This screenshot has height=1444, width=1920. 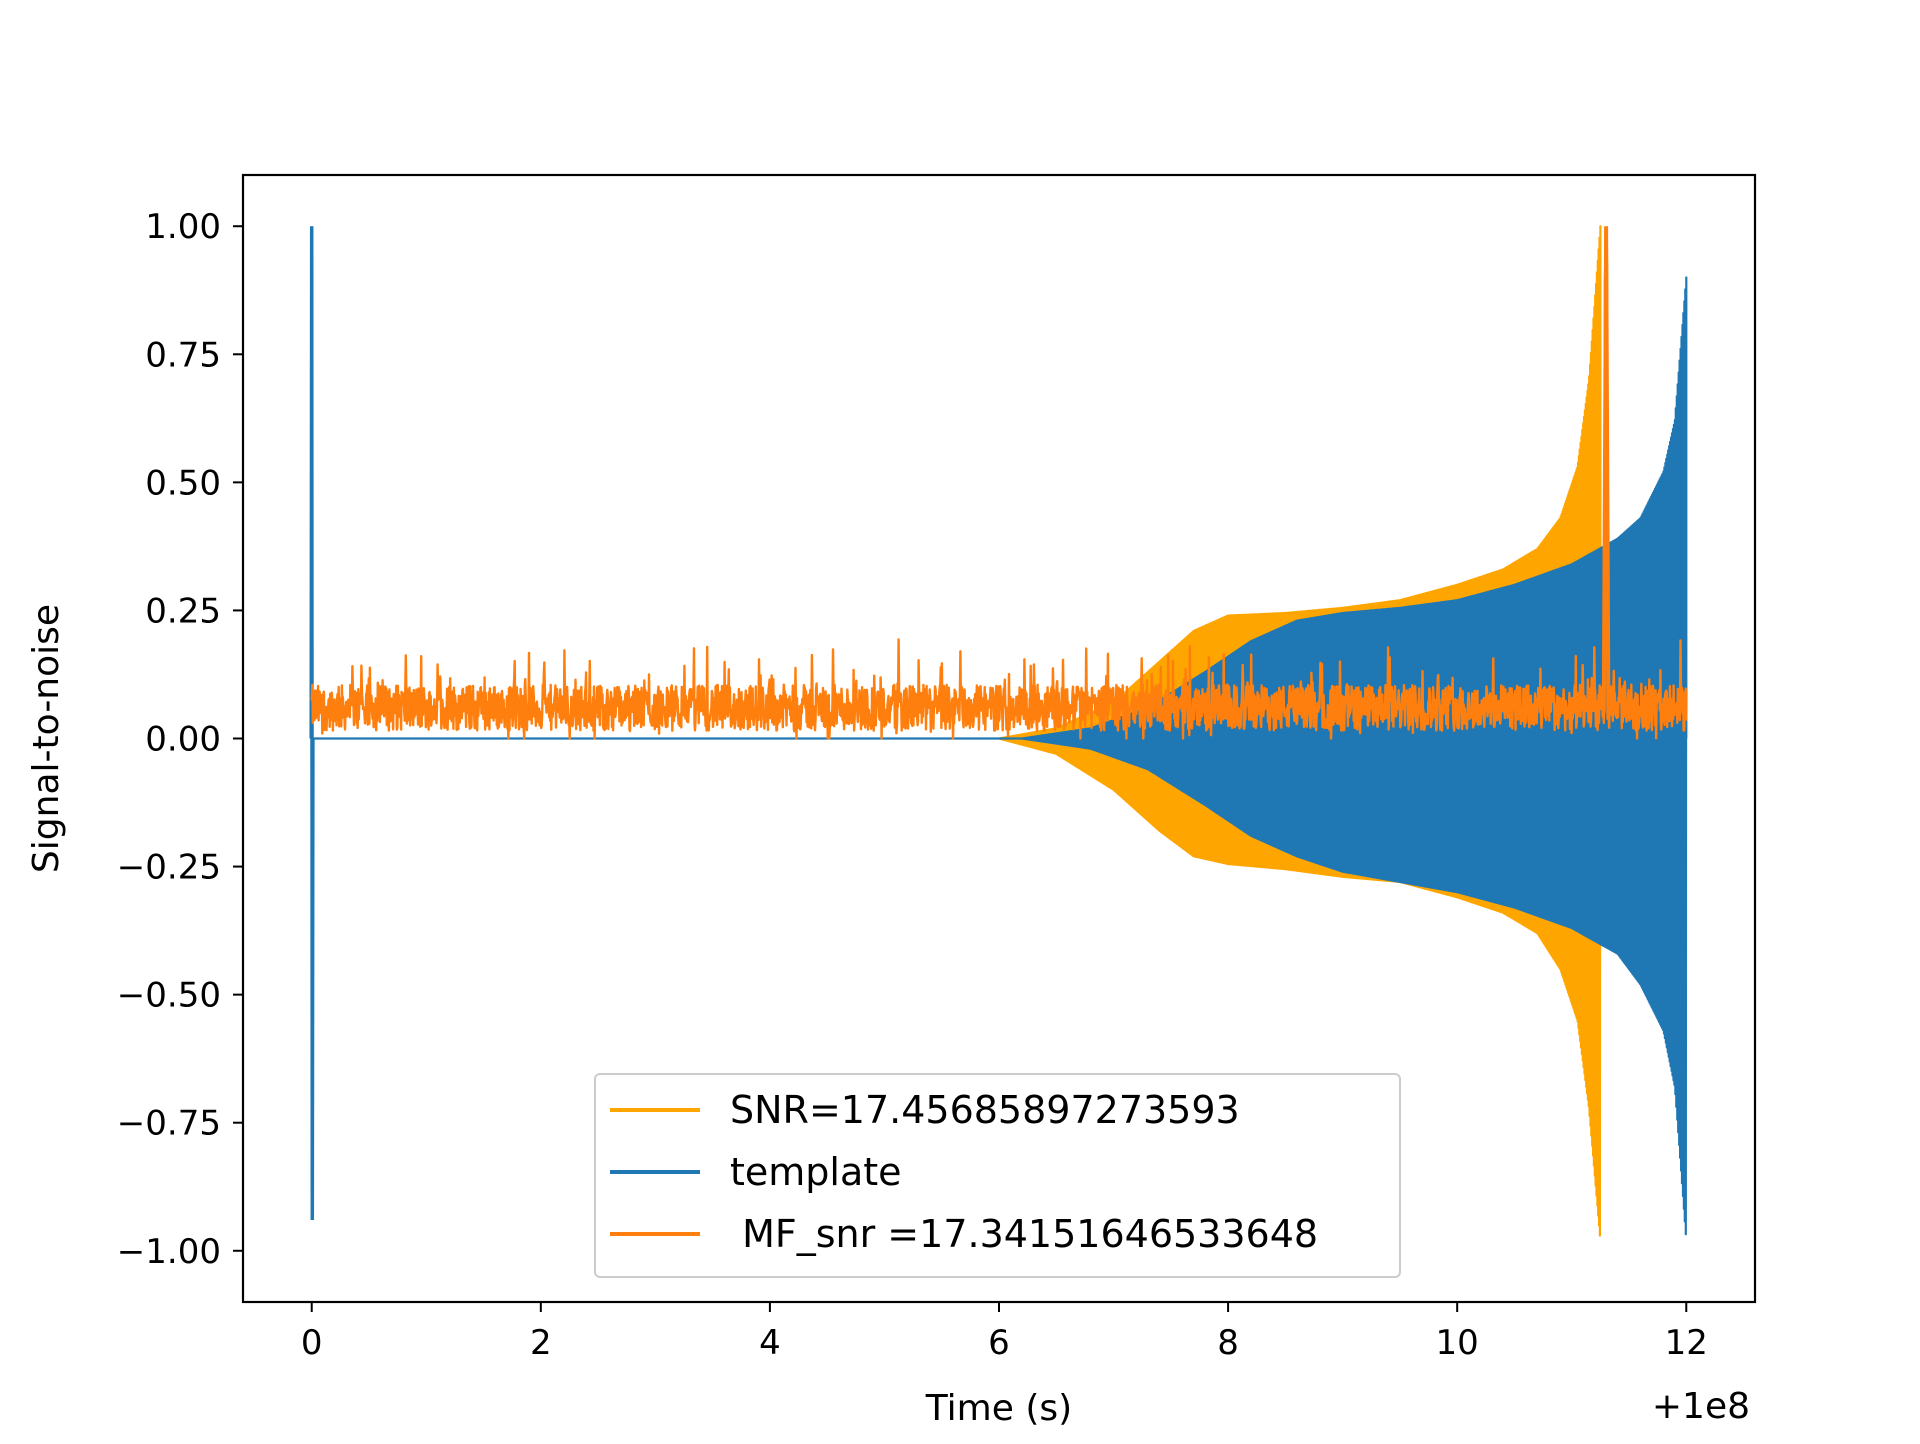 I want to click on x-tick-label: 0, so click(x=312, y=1343).